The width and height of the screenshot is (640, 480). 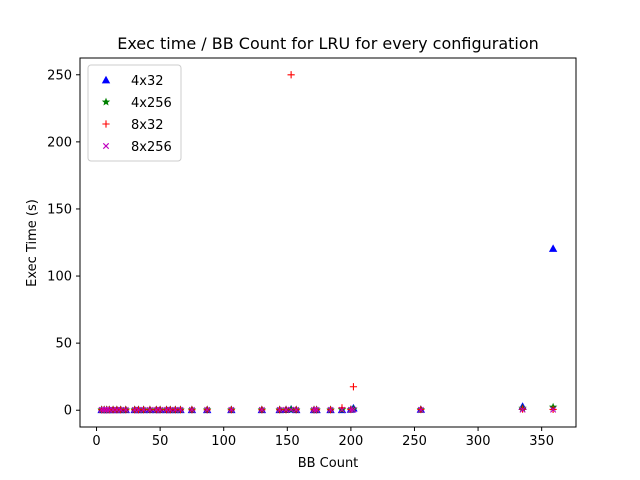 I want to click on legend-label: 8x256, so click(x=151, y=147).